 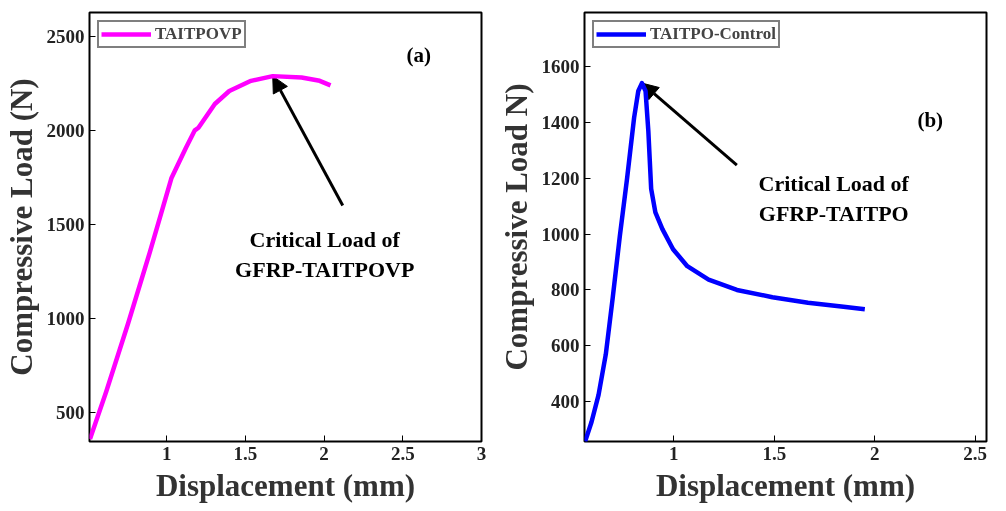 I want to click on y-tick-label: 1500, so click(x=65, y=224).